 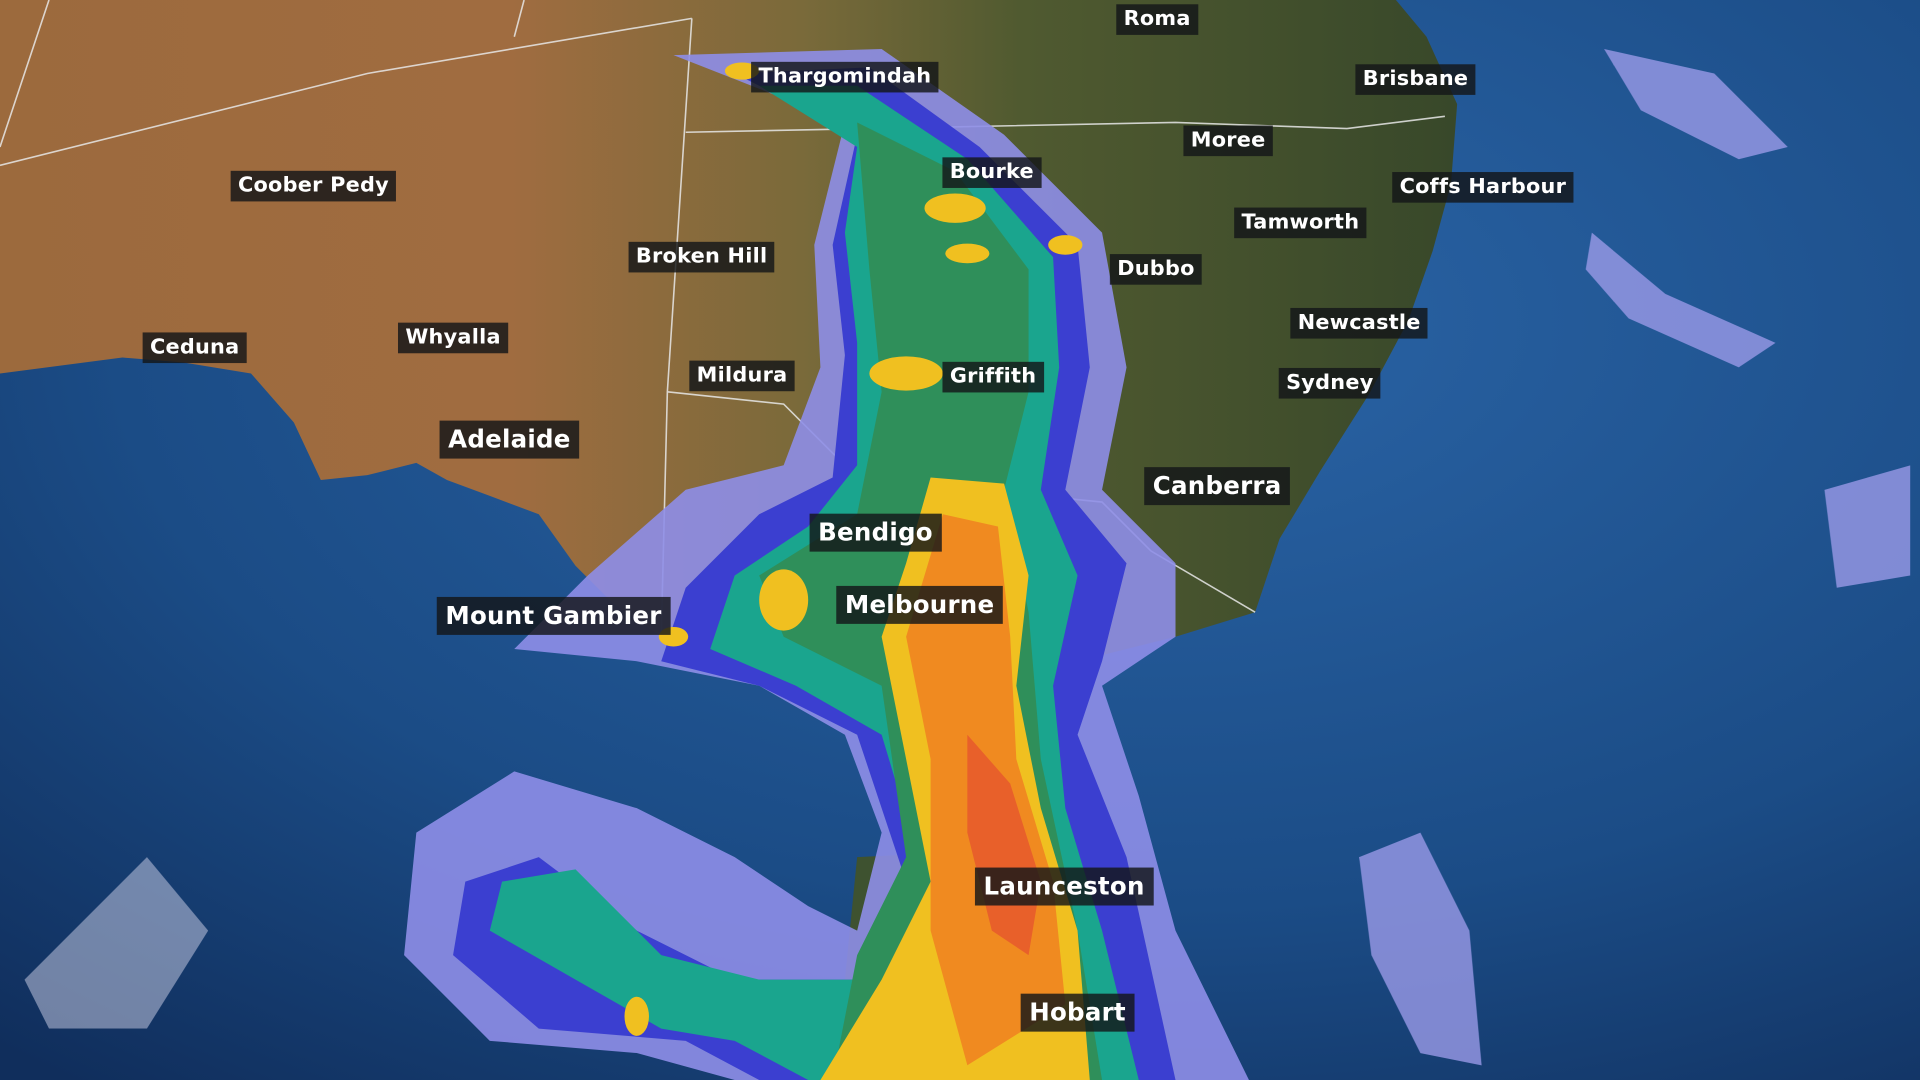 What do you see at coordinates (1228, 141) in the screenshot?
I see `place-label-moree: Moree` at bounding box center [1228, 141].